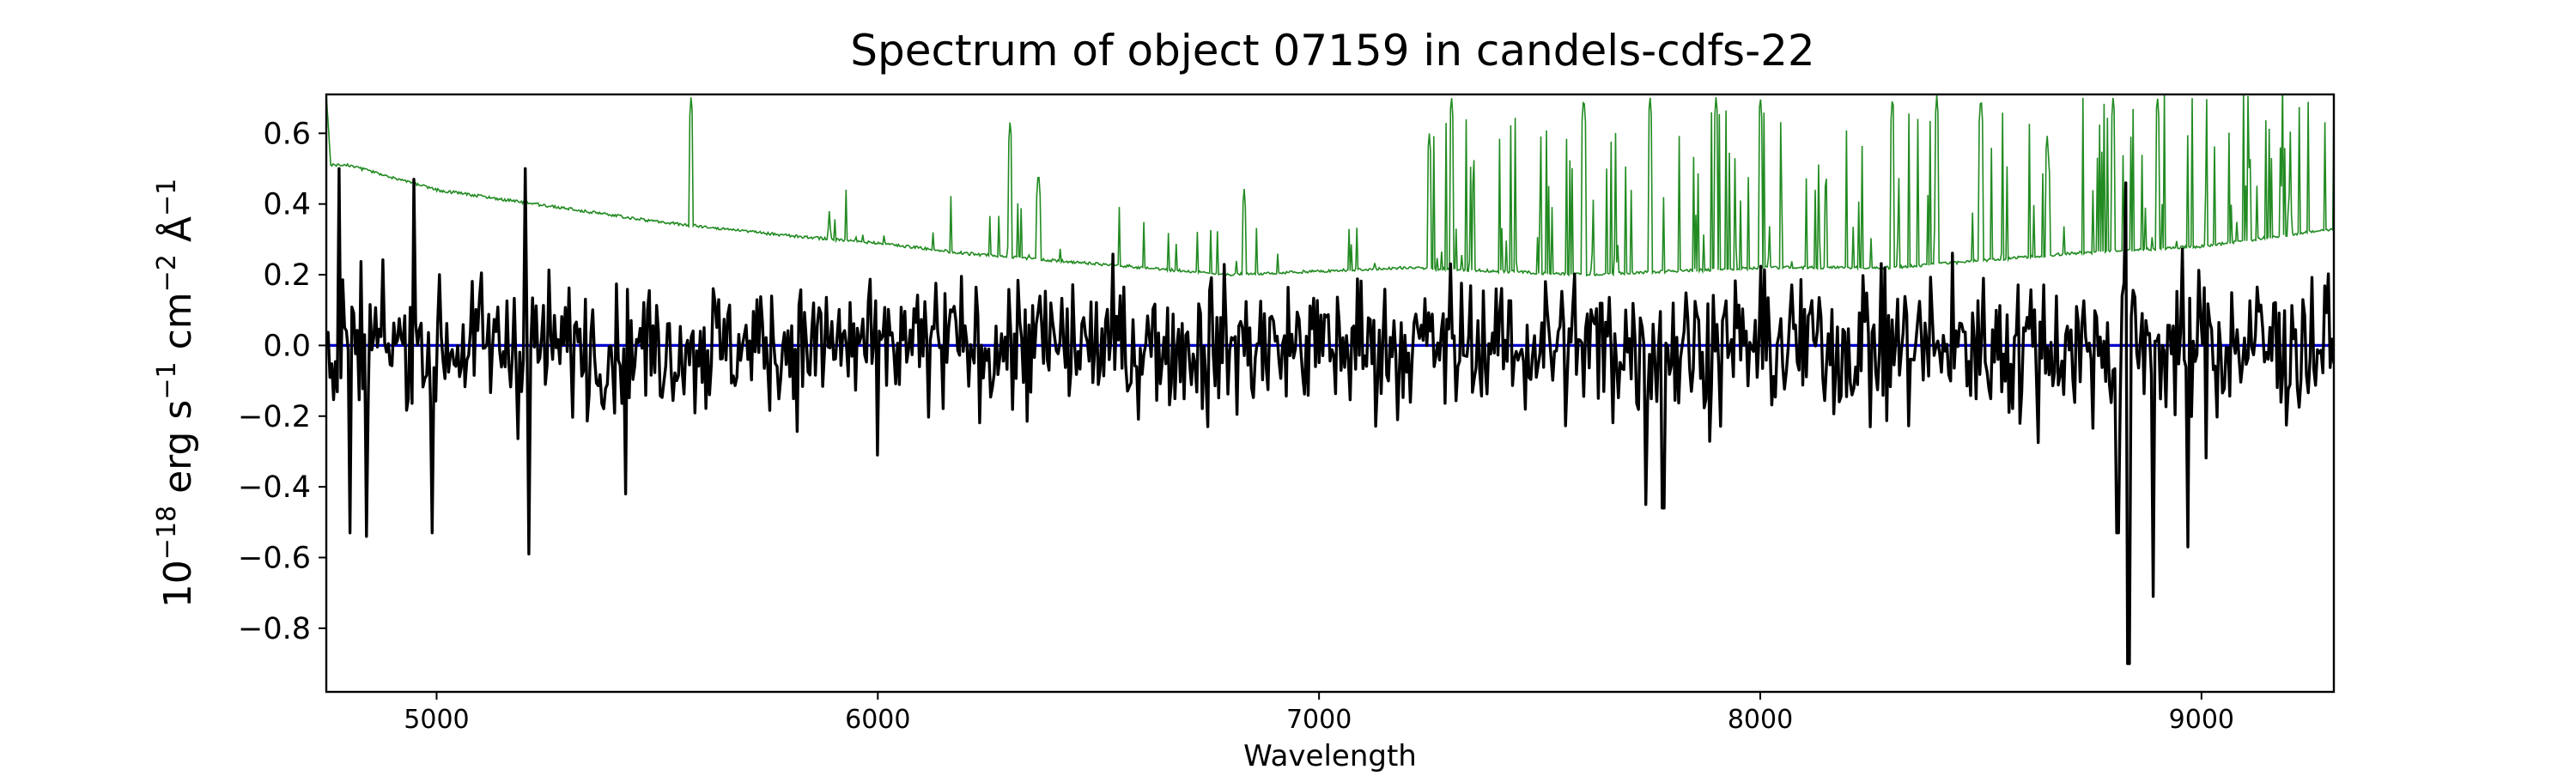 The image size is (2576, 776). Describe the element at coordinates (167, 533) in the screenshot. I see `y-label-exp-main: −18` at that location.